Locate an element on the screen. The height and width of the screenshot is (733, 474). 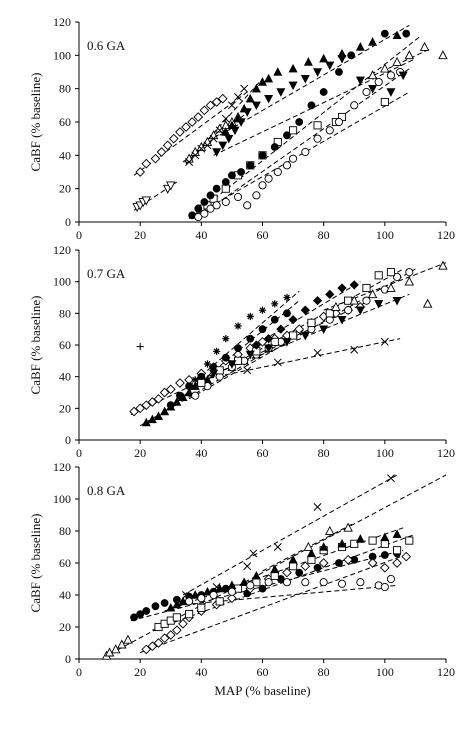
data-point-plus is located at coordinates (140, 346).